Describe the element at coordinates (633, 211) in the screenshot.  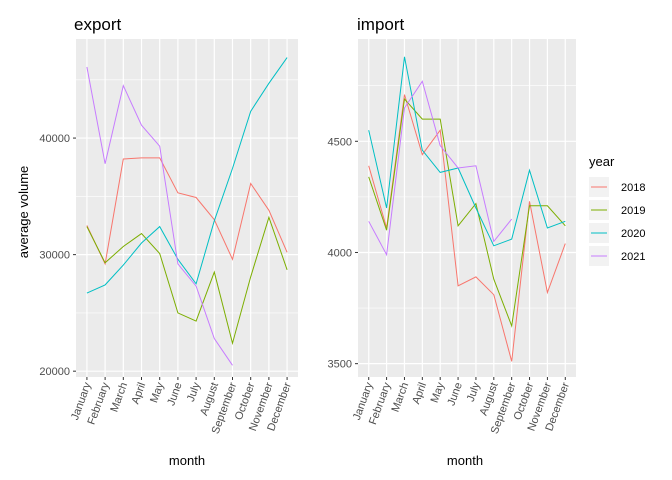
I see `legend-label-2019: 2019` at that location.